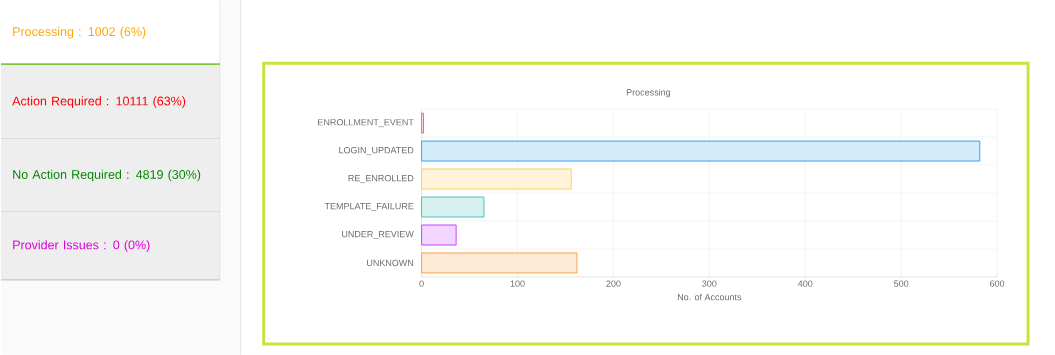 The height and width of the screenshot is (355, 1055). What do you see at coordinates (366, 123) in the screenshot?
I see `y-tick-label: ENROLLMENT_EVENT` at bounding box center [366, 123].